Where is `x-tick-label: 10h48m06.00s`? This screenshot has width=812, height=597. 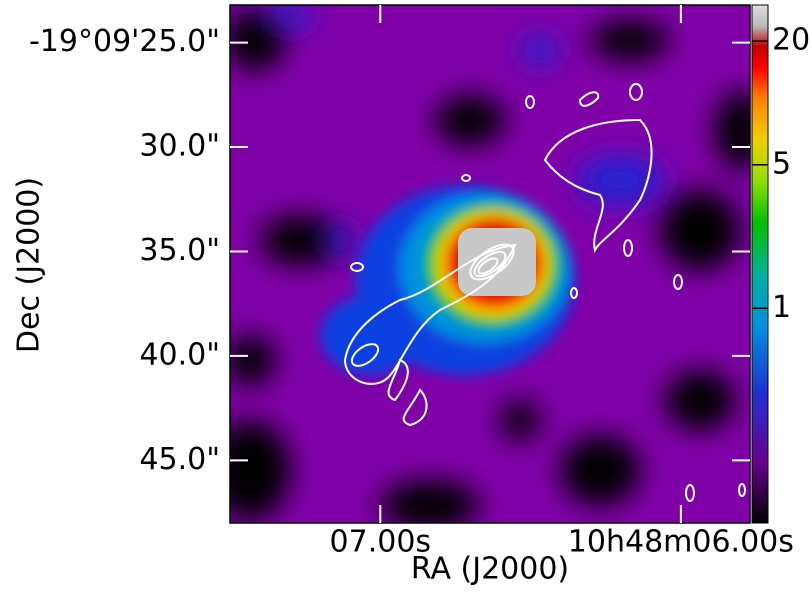
x-tick-label: 10h48m06.00s is located at coordinates (681, 542).